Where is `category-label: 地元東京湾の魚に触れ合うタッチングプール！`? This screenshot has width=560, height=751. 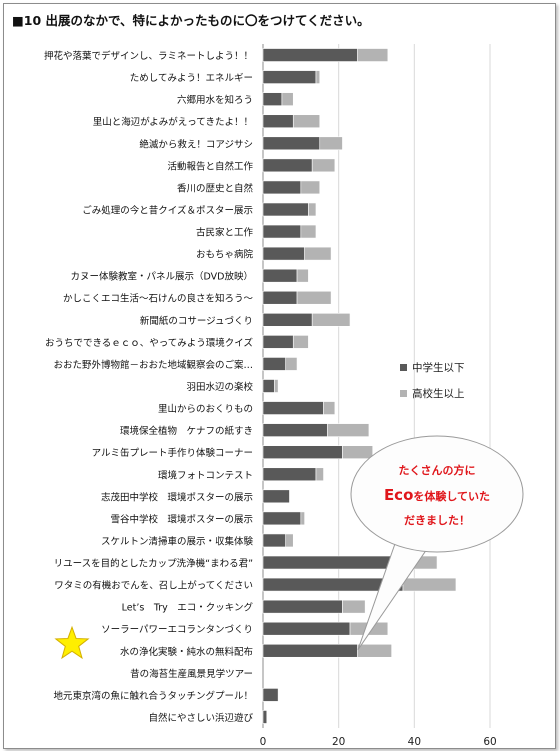 category-label: 地元東京湾の魚に触れ合うタッチングプール！ is located at coordinates (153, 696).